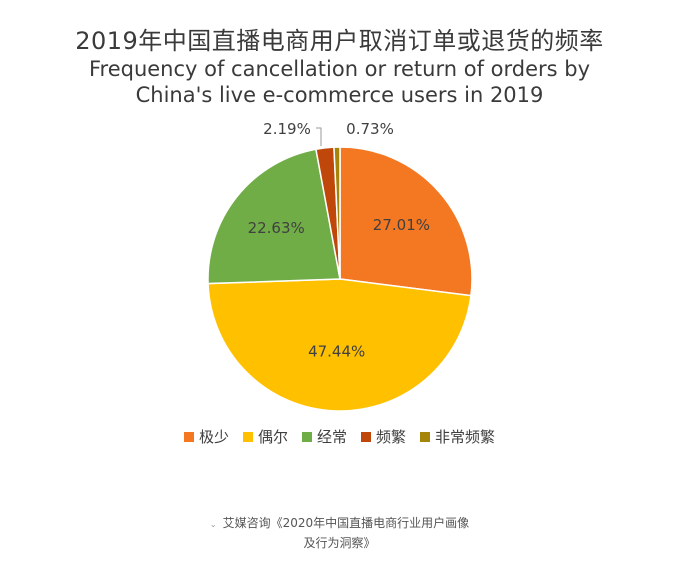 Image resolution: width=679 pixels, height=567 pixels. I want to click on chart-subtitle-line-2: China's live e-commerce users in 2019, so click(339, 95).